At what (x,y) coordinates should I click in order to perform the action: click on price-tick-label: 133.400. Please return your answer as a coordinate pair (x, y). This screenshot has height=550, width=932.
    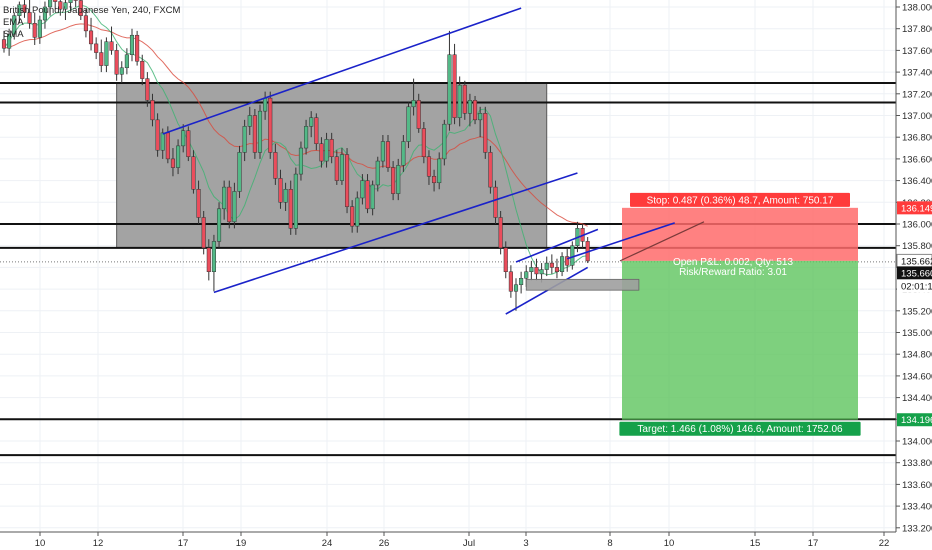
    Looking at the image, I should click on (917, 507).